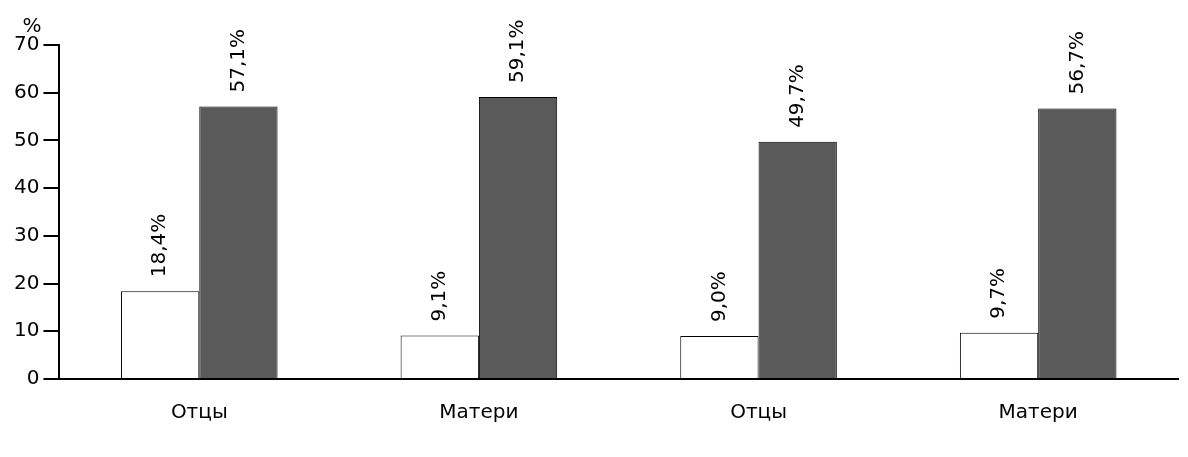  Describe the element at coordinates (27, 43) in the screenshot. I see `y-tick-label: 70` at that location.